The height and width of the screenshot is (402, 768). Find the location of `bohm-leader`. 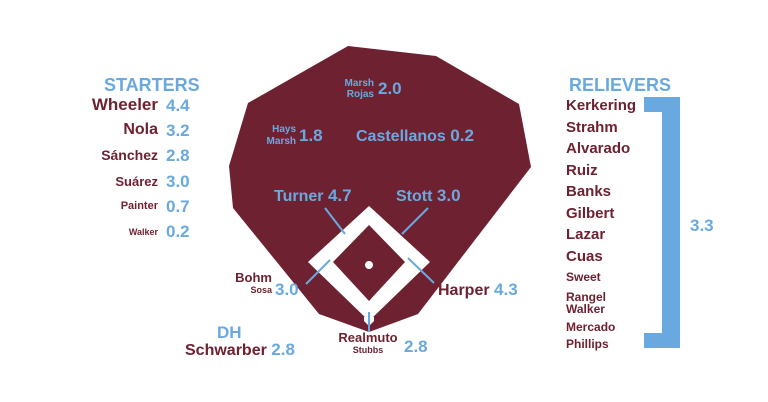

bohm-leader is located at coordinates (318, 272).